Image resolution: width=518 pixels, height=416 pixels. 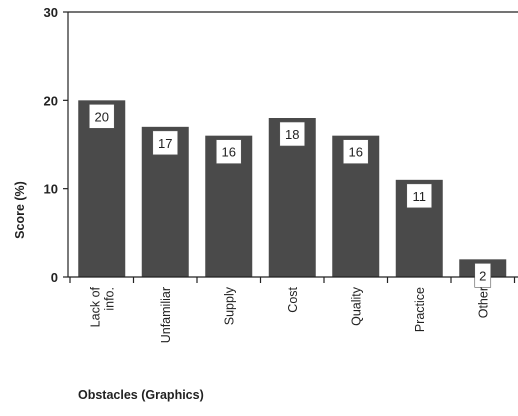 I want to click on value-label: 18, so click(x=292, y=134).